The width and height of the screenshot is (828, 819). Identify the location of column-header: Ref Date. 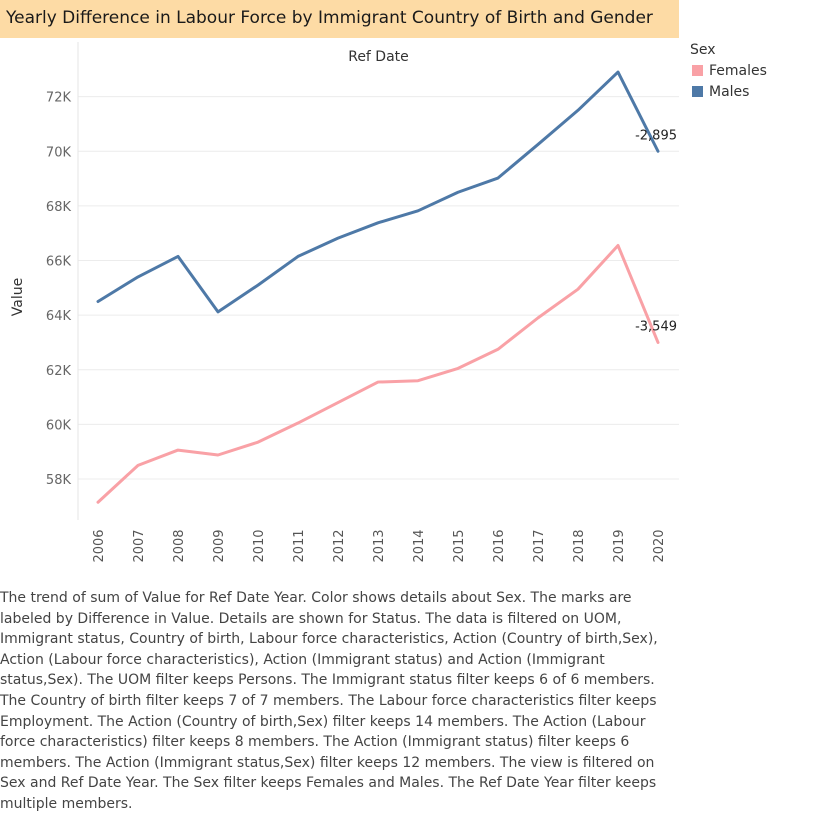
(378, 57).